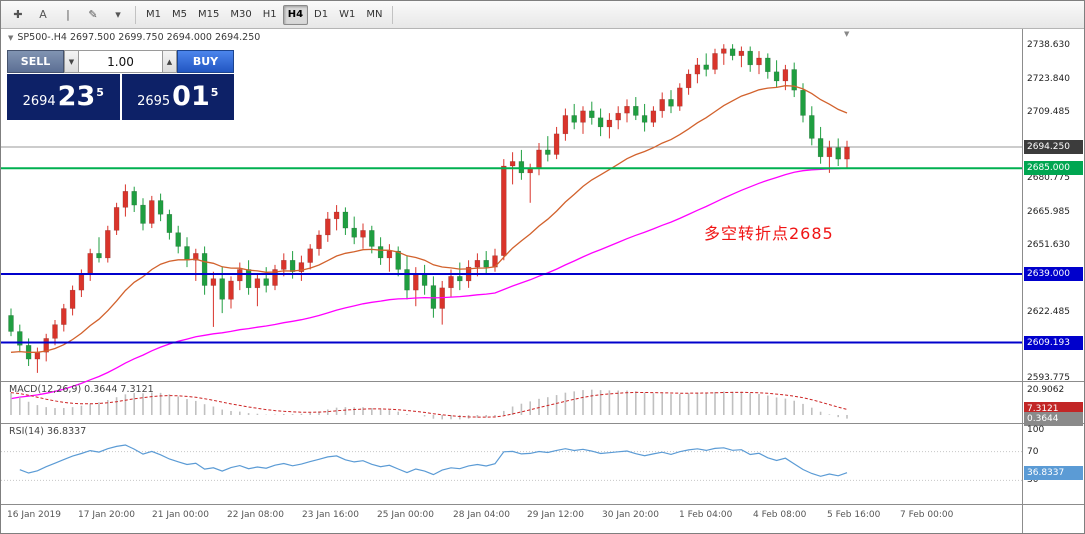  What do you see at coordinates (512, 462) in the screenshot?
I see `rsi-plot` at bounding box center [512, 462].